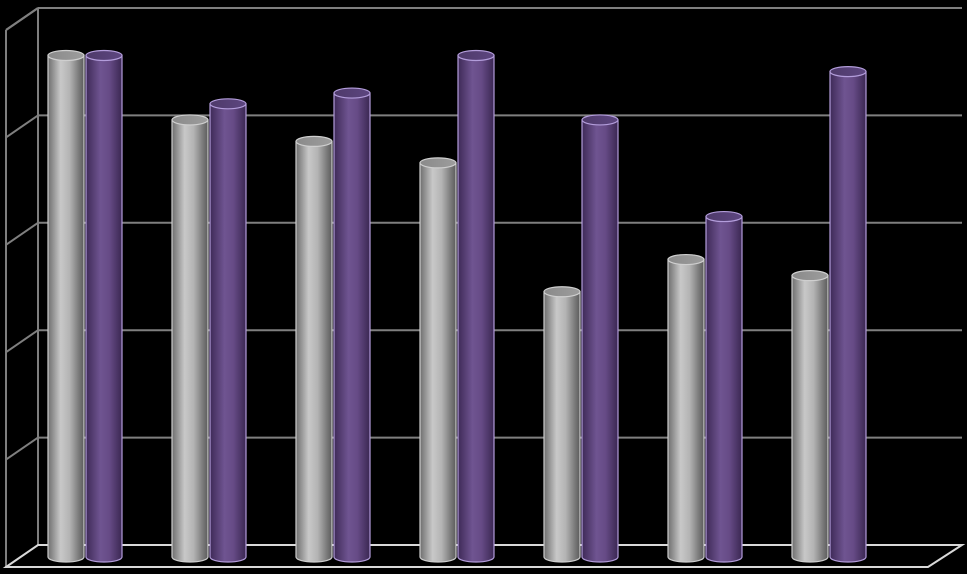 The width and height of the screenshot is (967, 574). I want to click on chart-floor, so click(484, 556).